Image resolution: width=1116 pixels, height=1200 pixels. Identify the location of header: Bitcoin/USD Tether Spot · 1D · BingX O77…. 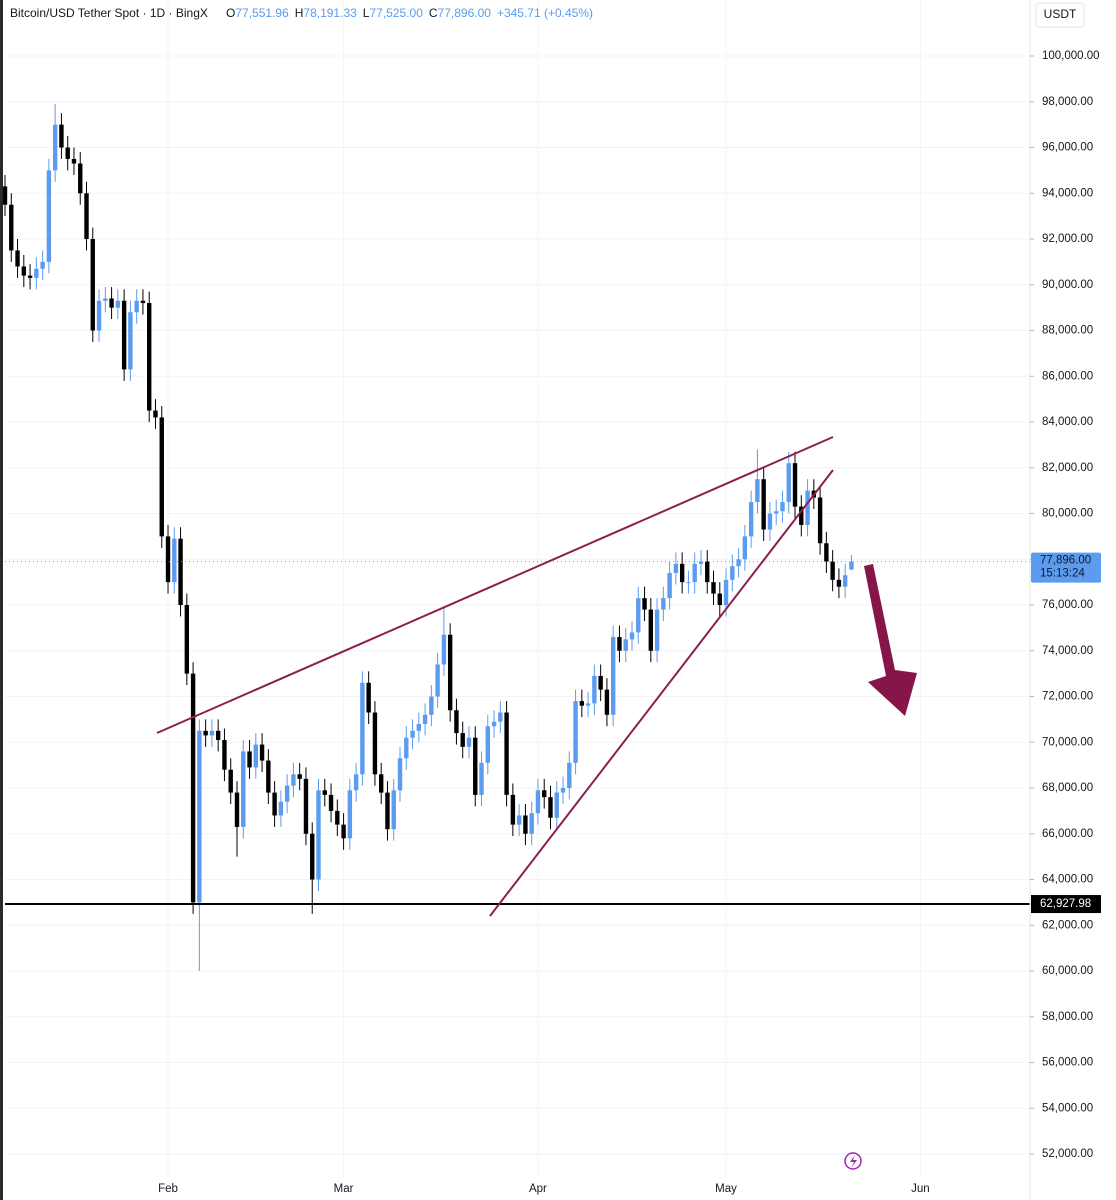
(301, 13).